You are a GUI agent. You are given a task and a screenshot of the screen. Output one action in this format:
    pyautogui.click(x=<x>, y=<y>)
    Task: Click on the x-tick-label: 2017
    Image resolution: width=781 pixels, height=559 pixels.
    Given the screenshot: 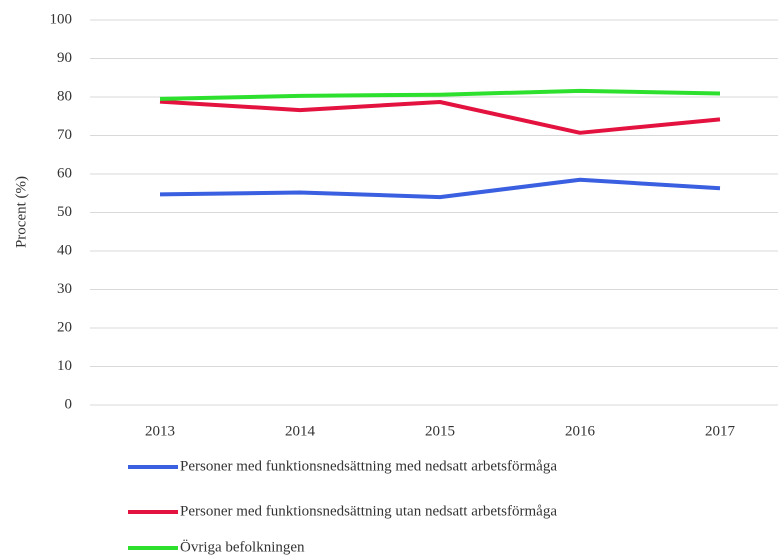 What is the action you would take?
    pyautogui.click(x=720, y=431)
    